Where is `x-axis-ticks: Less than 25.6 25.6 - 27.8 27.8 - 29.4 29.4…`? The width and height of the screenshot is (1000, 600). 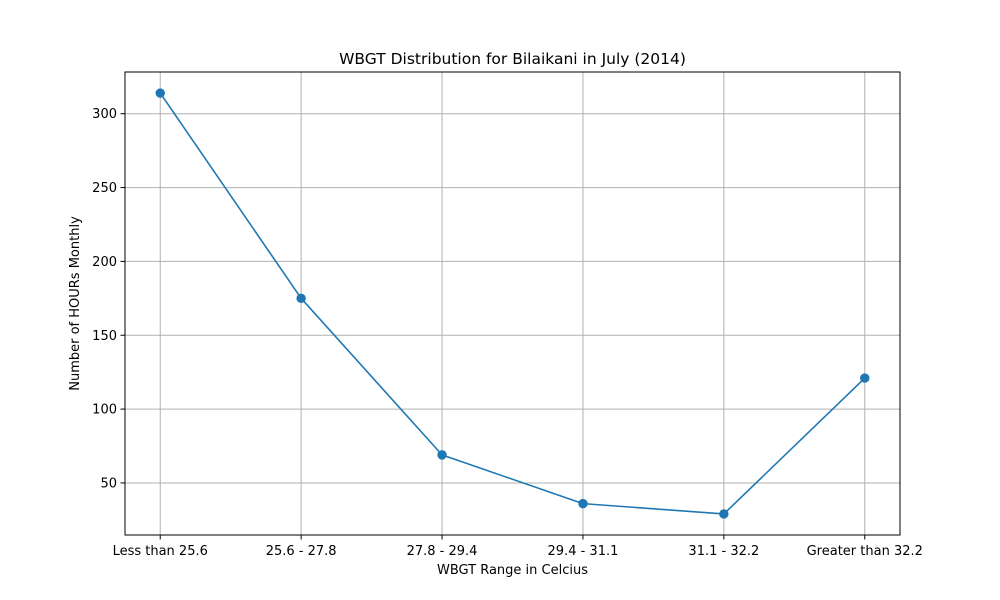
x-axis-ticks: Less than 25.6 25.6 - 27.8 27.8 - 29.4 29.4… is located at coordinates (518, 547).